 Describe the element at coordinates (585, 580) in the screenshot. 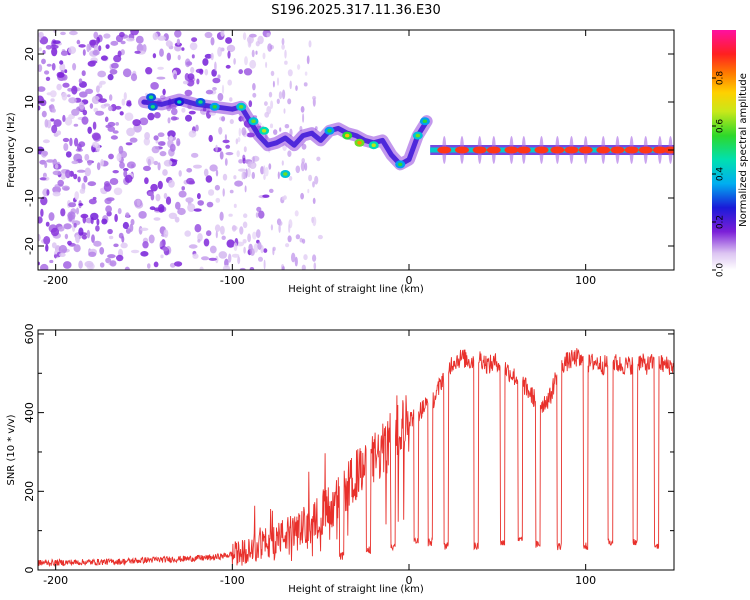

I see `x-tick-label: 100` at that location.